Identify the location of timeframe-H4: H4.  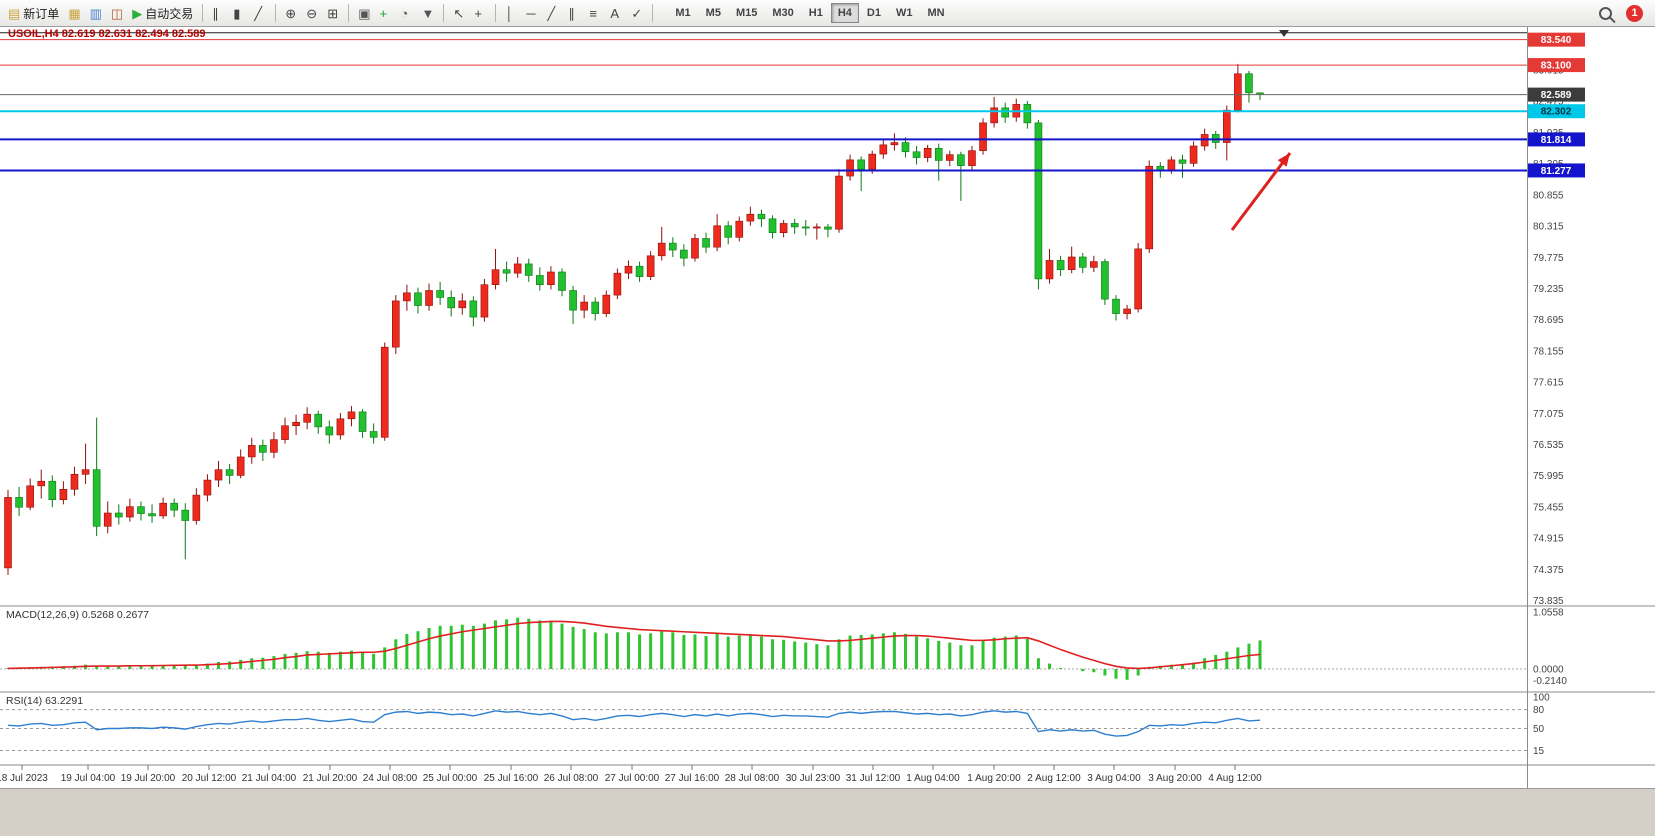
(844, 13).